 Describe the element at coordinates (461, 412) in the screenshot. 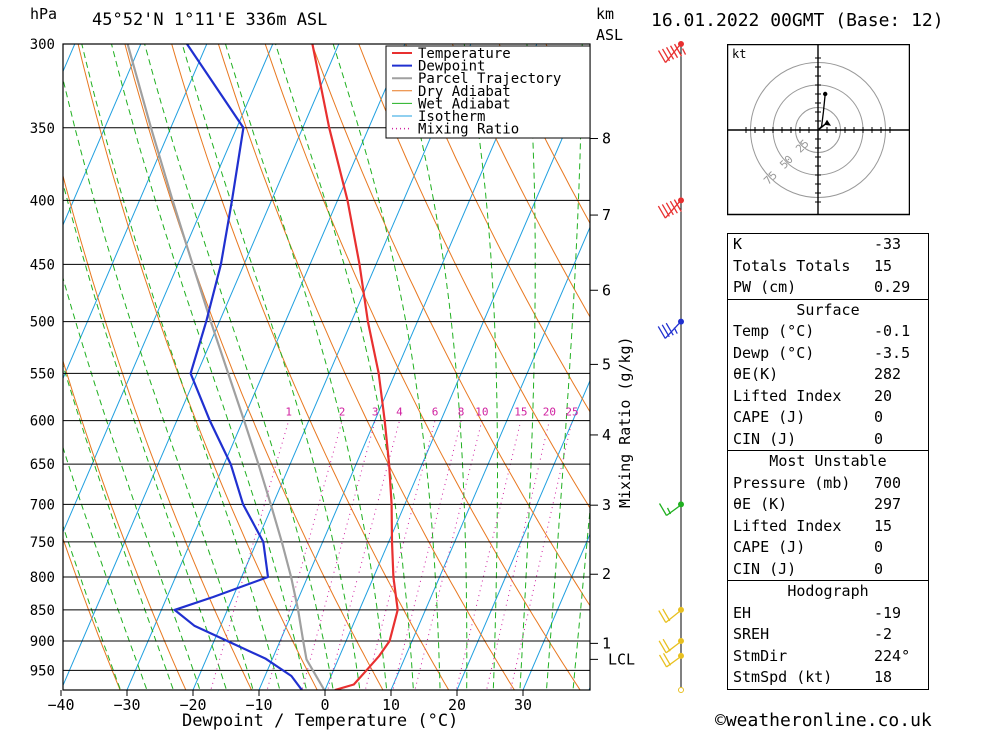

I see `mixing-ratio-label: 8` at that location.